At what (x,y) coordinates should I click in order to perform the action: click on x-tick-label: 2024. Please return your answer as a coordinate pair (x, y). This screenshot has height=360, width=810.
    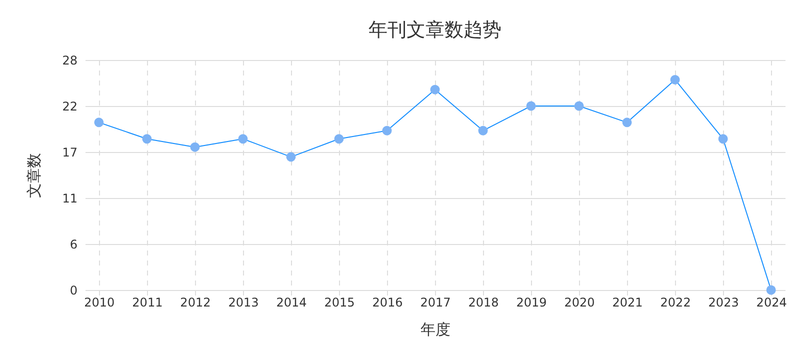
    Looking at the image, I should click on (771, 303).